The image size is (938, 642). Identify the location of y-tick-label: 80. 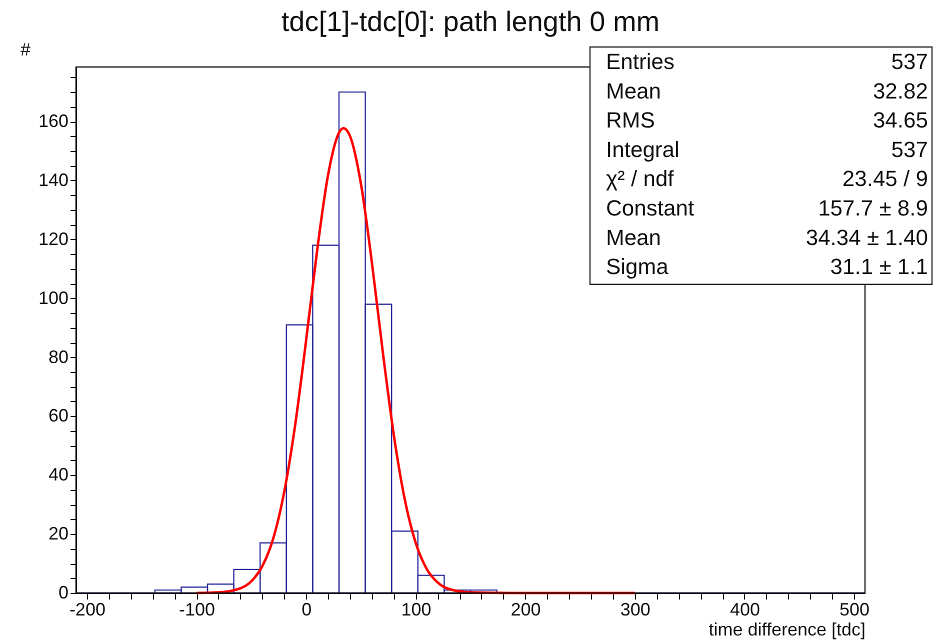
(58, 356).